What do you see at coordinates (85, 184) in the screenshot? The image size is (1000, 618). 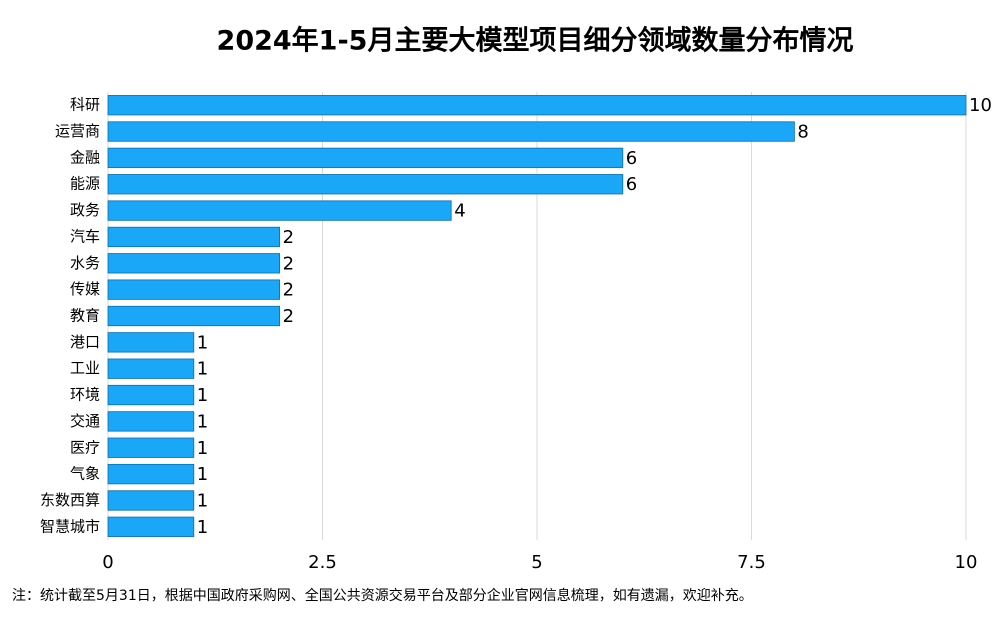 I see `y-tick-label: 能源` at bounding box center [85, 184].